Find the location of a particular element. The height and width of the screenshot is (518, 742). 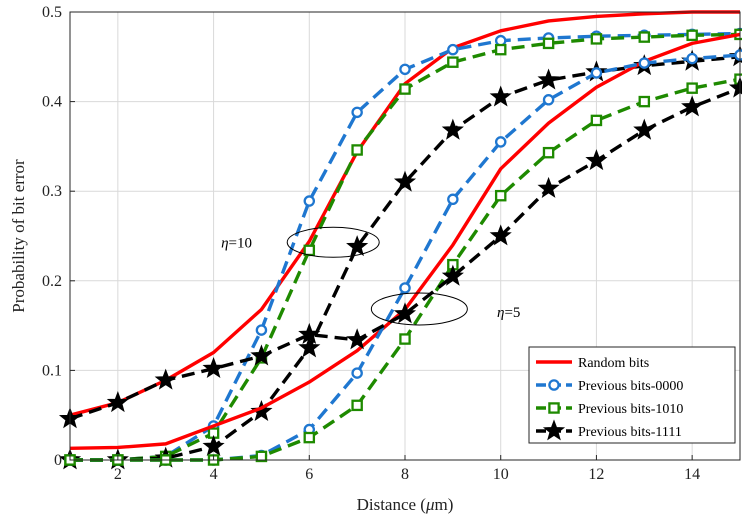

x-tick-label: 12 is located at coordinates (596, 474).